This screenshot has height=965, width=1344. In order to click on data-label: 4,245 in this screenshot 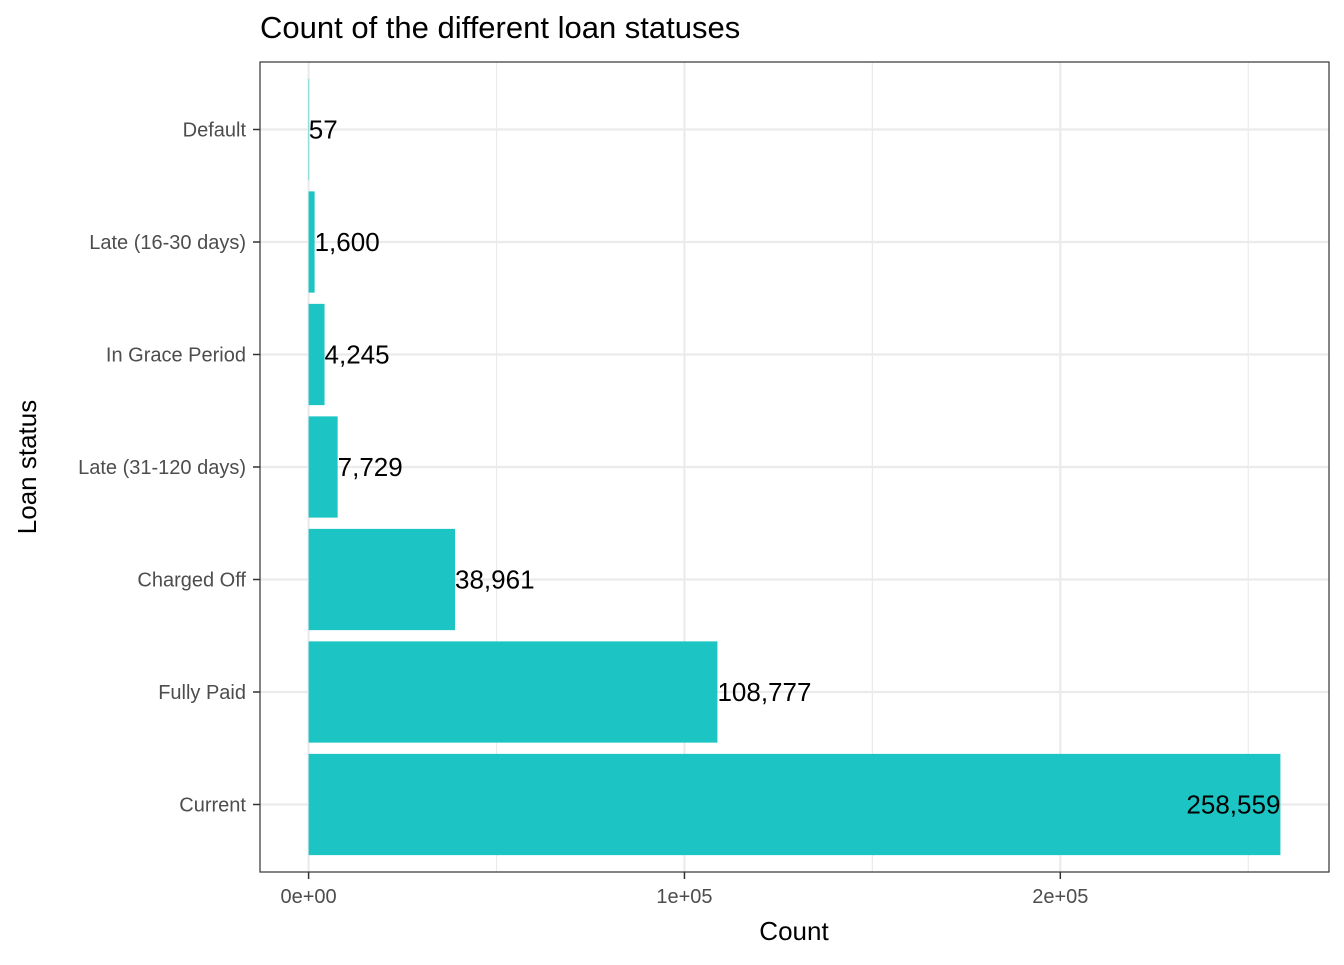, I will do `click(357, 355)`.